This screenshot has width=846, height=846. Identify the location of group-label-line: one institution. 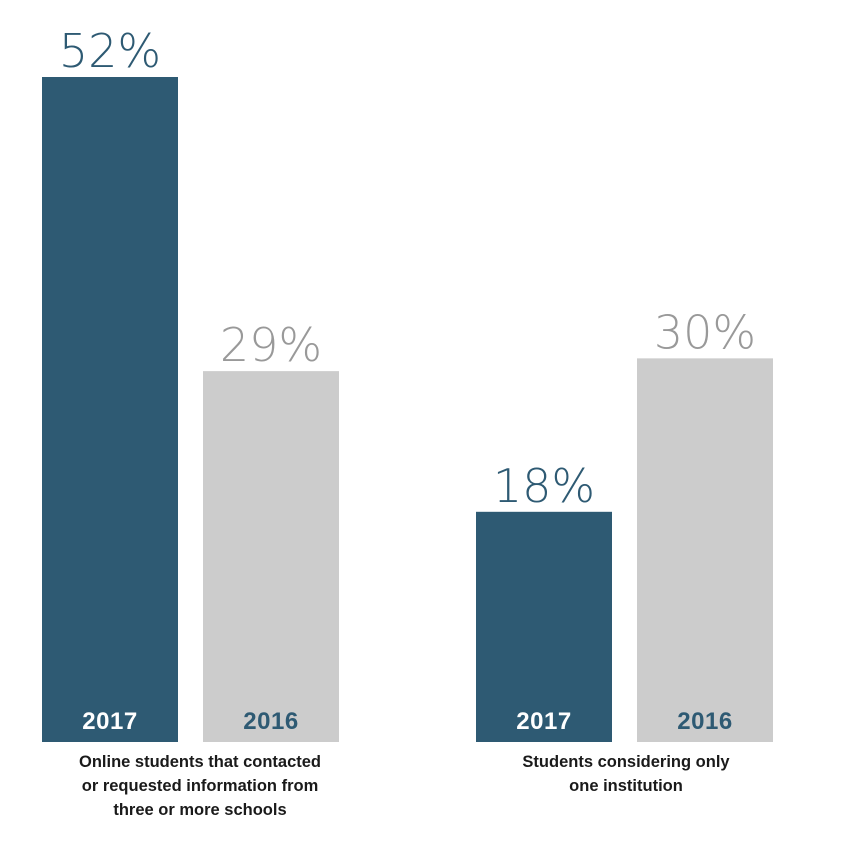
(626, 786).